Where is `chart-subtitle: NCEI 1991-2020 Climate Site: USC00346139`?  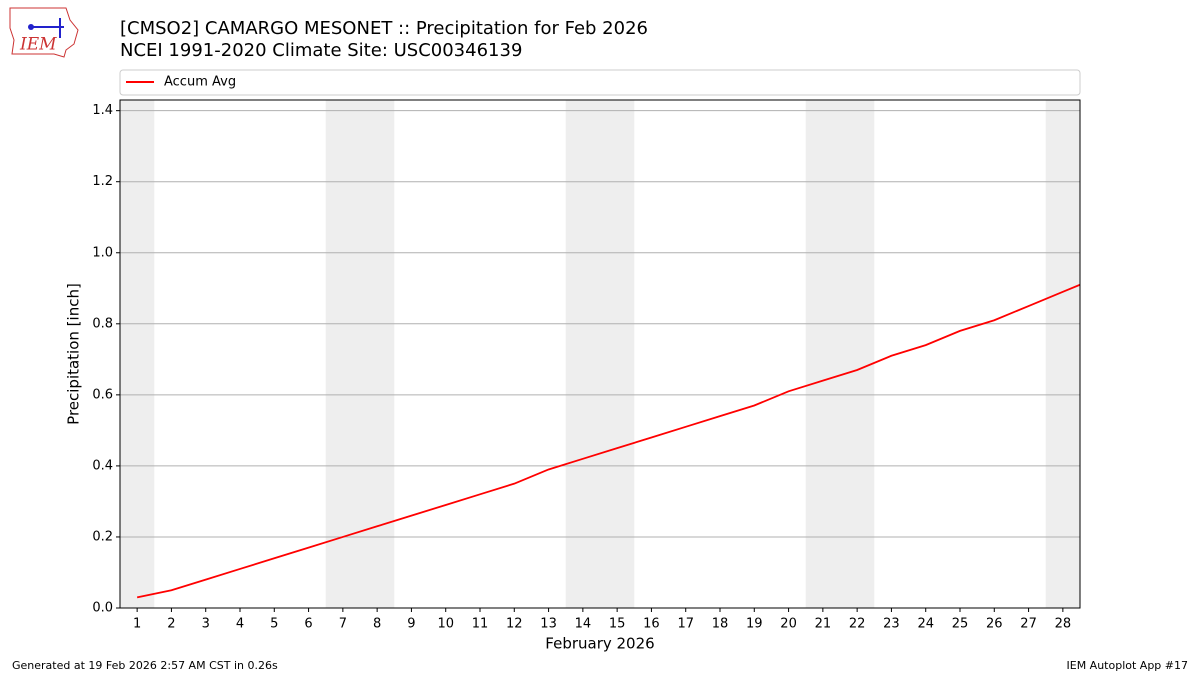
chart-subtitle: NCEI 1991-2020 Climate Site: USC00346139 is located at coordinates (321, 50).